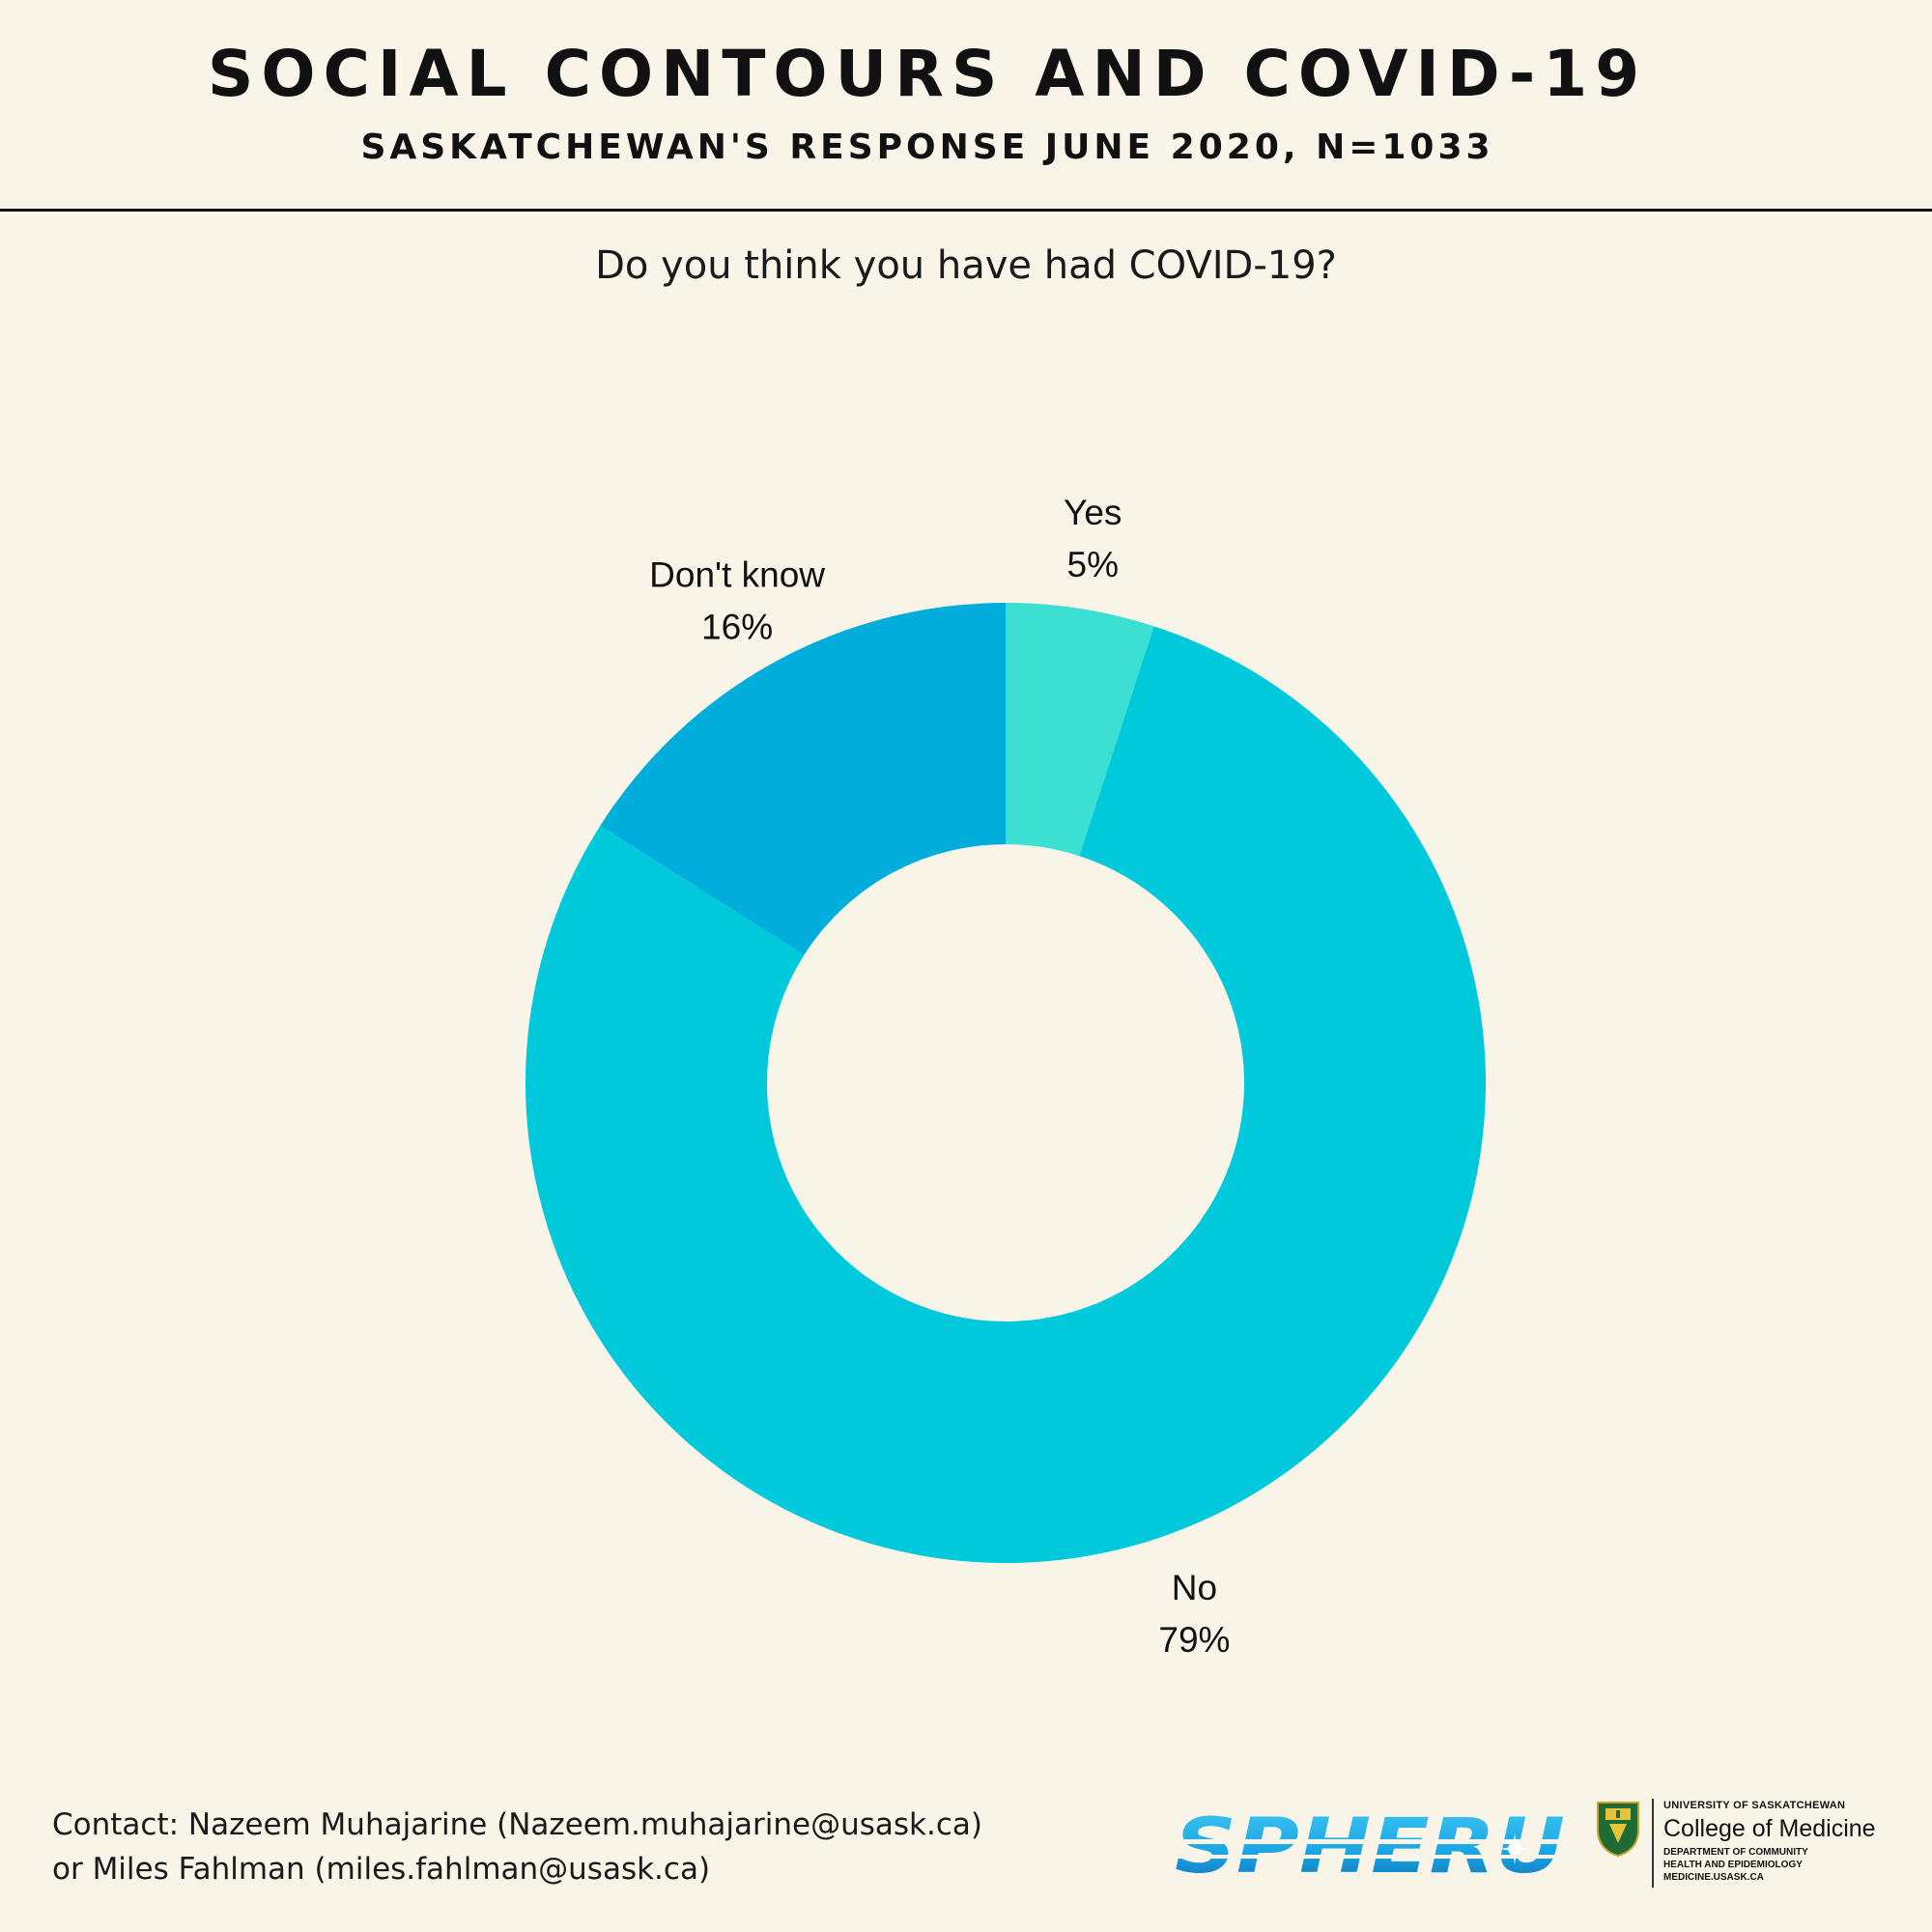  Describe the element at coordinates (1713, 1877) in the screenshot. I see `usask-website: MEDICINE.USASK.CA` at that location.